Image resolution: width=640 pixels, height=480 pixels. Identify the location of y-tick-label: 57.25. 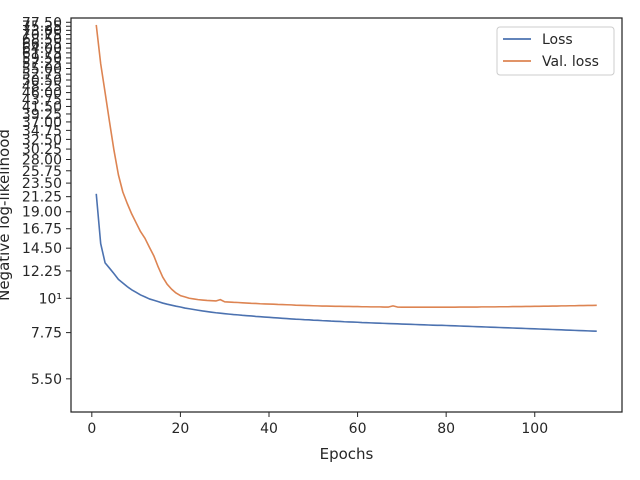
(42, 64).